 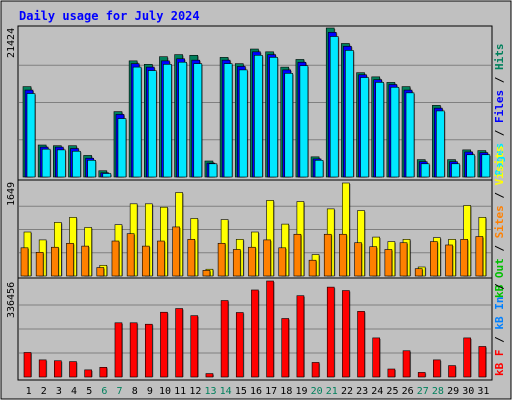 What do you see at coordinates (241, 391) in the screenshot?
I see `x-tick-label-day-15: 15` at bounding box center [241, 391].